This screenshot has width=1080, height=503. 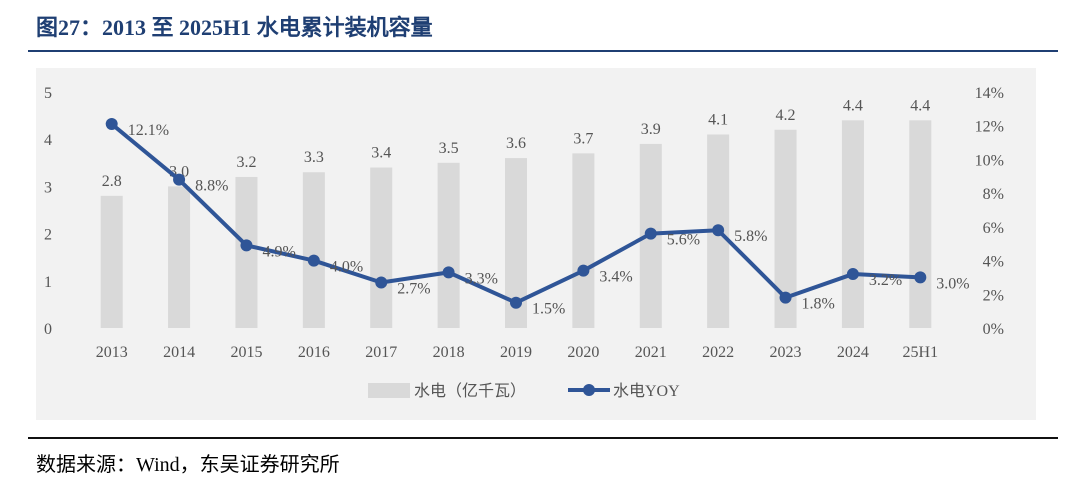 What do you see at coordinates (786, 115) in the screenshot?
I see `bar-value-label: 4.2` at bounding box center [786, 115].